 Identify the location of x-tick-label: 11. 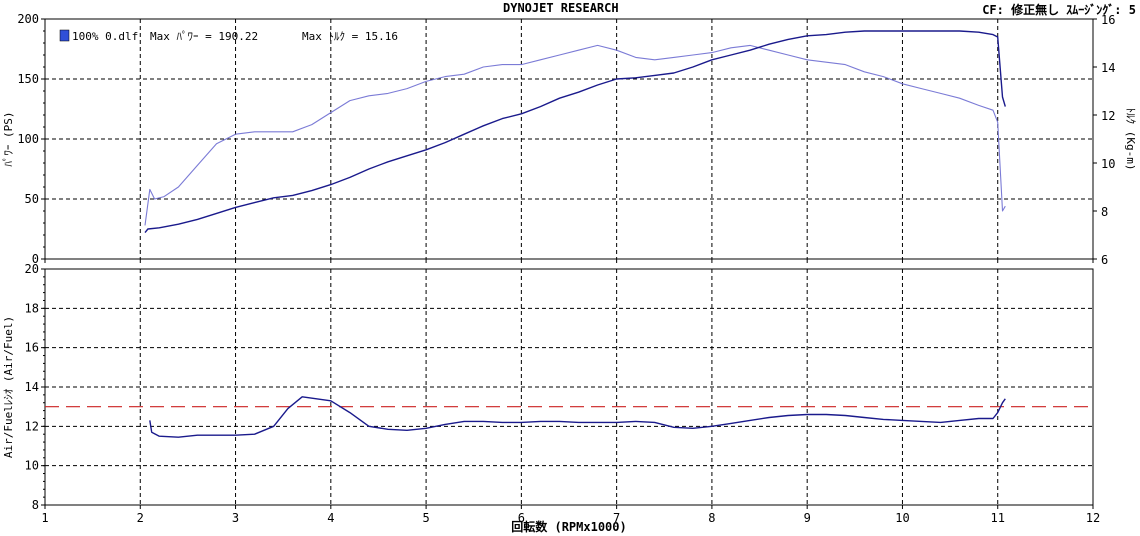
(998, 518).